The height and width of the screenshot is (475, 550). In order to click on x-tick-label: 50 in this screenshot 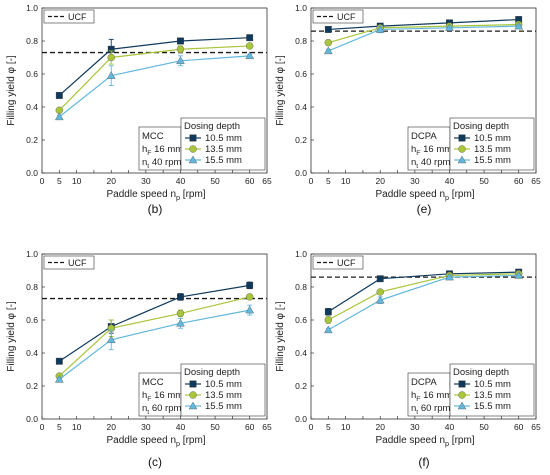, I will do `click(484, 427)`.